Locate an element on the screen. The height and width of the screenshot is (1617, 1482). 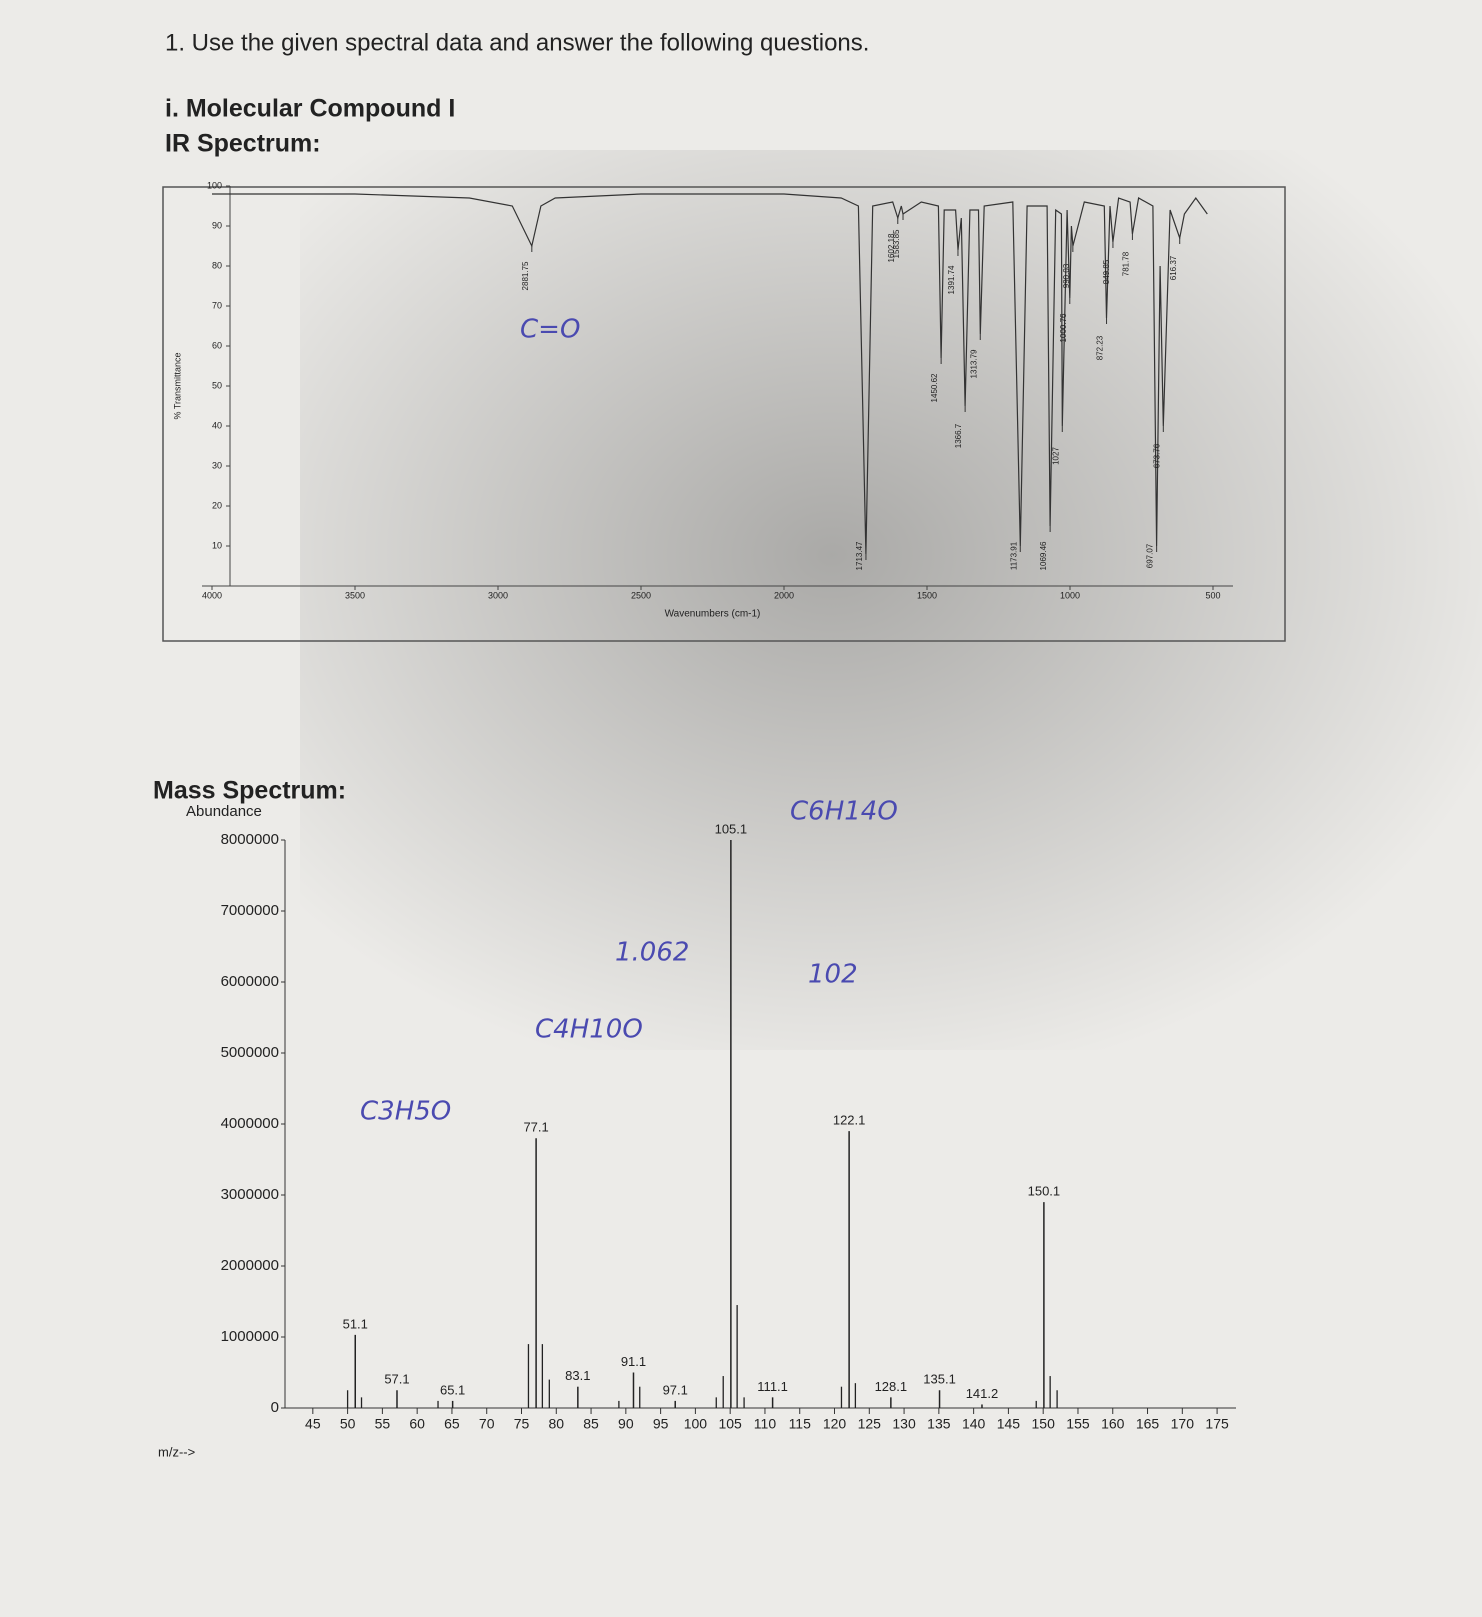
note: C3H5O is located at coordinates (405, 1112).